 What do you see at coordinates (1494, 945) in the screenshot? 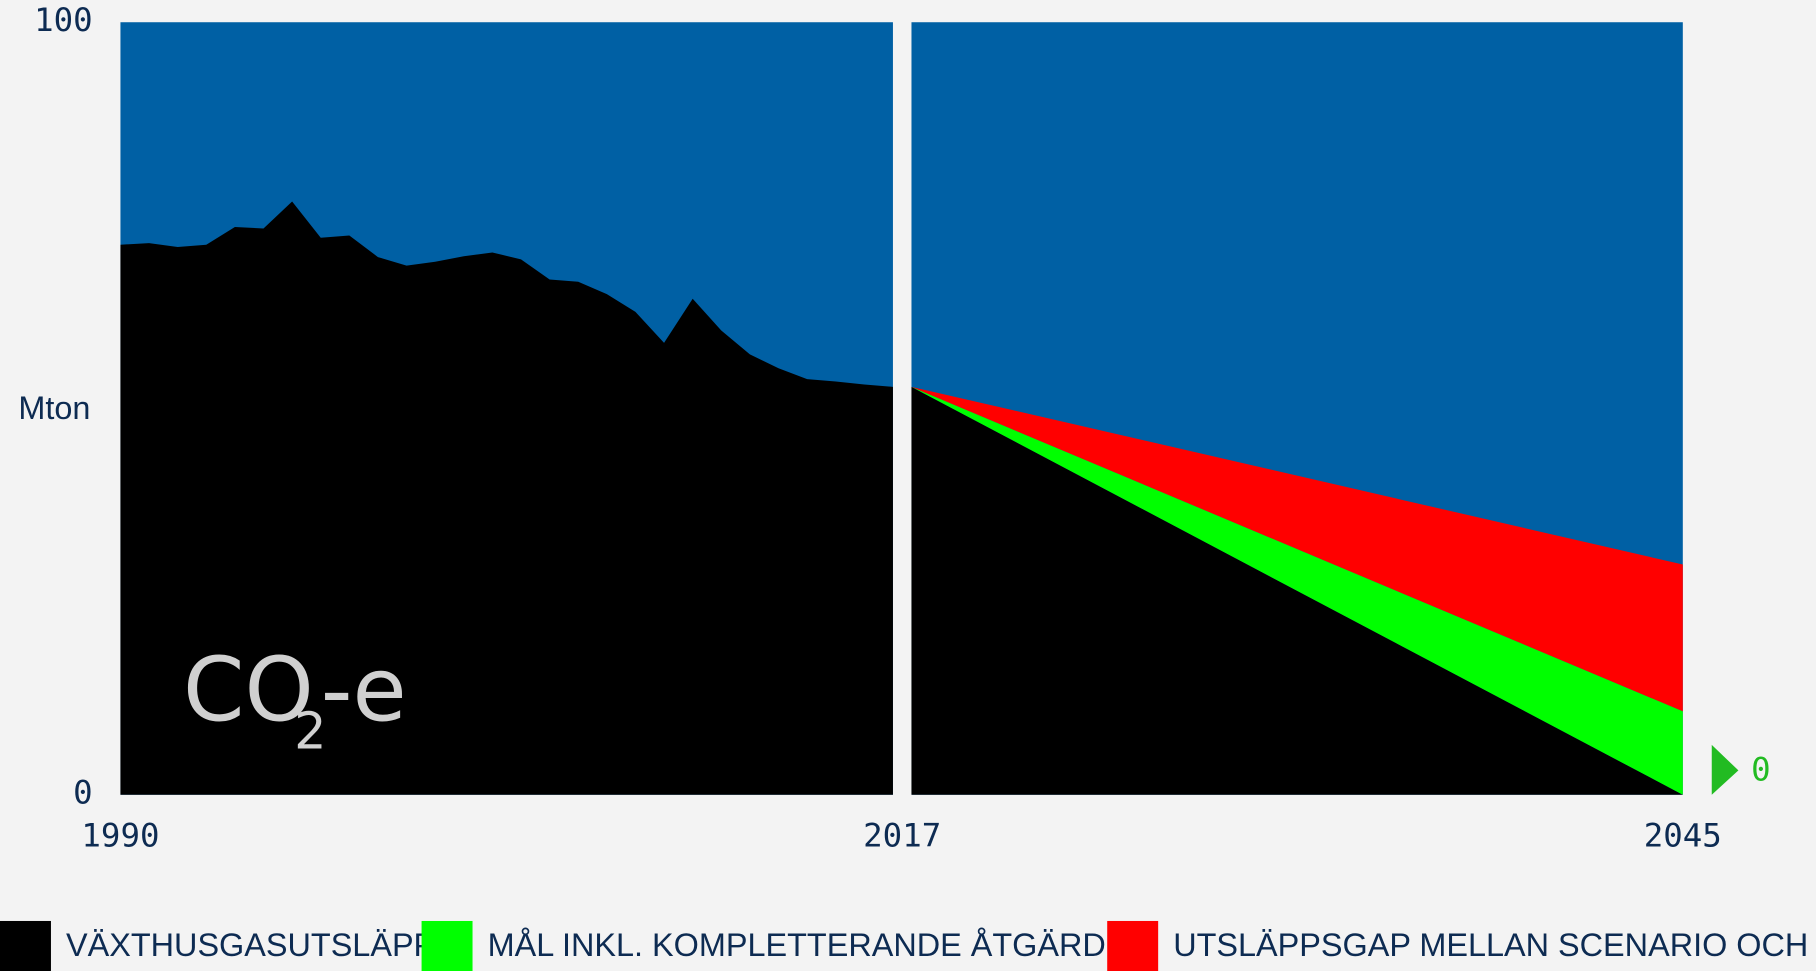
I see `legend-label: UTSLÄPPSGAP MELLAN SCENARIO OCH MÅL` at bounding box center [1494, 945].